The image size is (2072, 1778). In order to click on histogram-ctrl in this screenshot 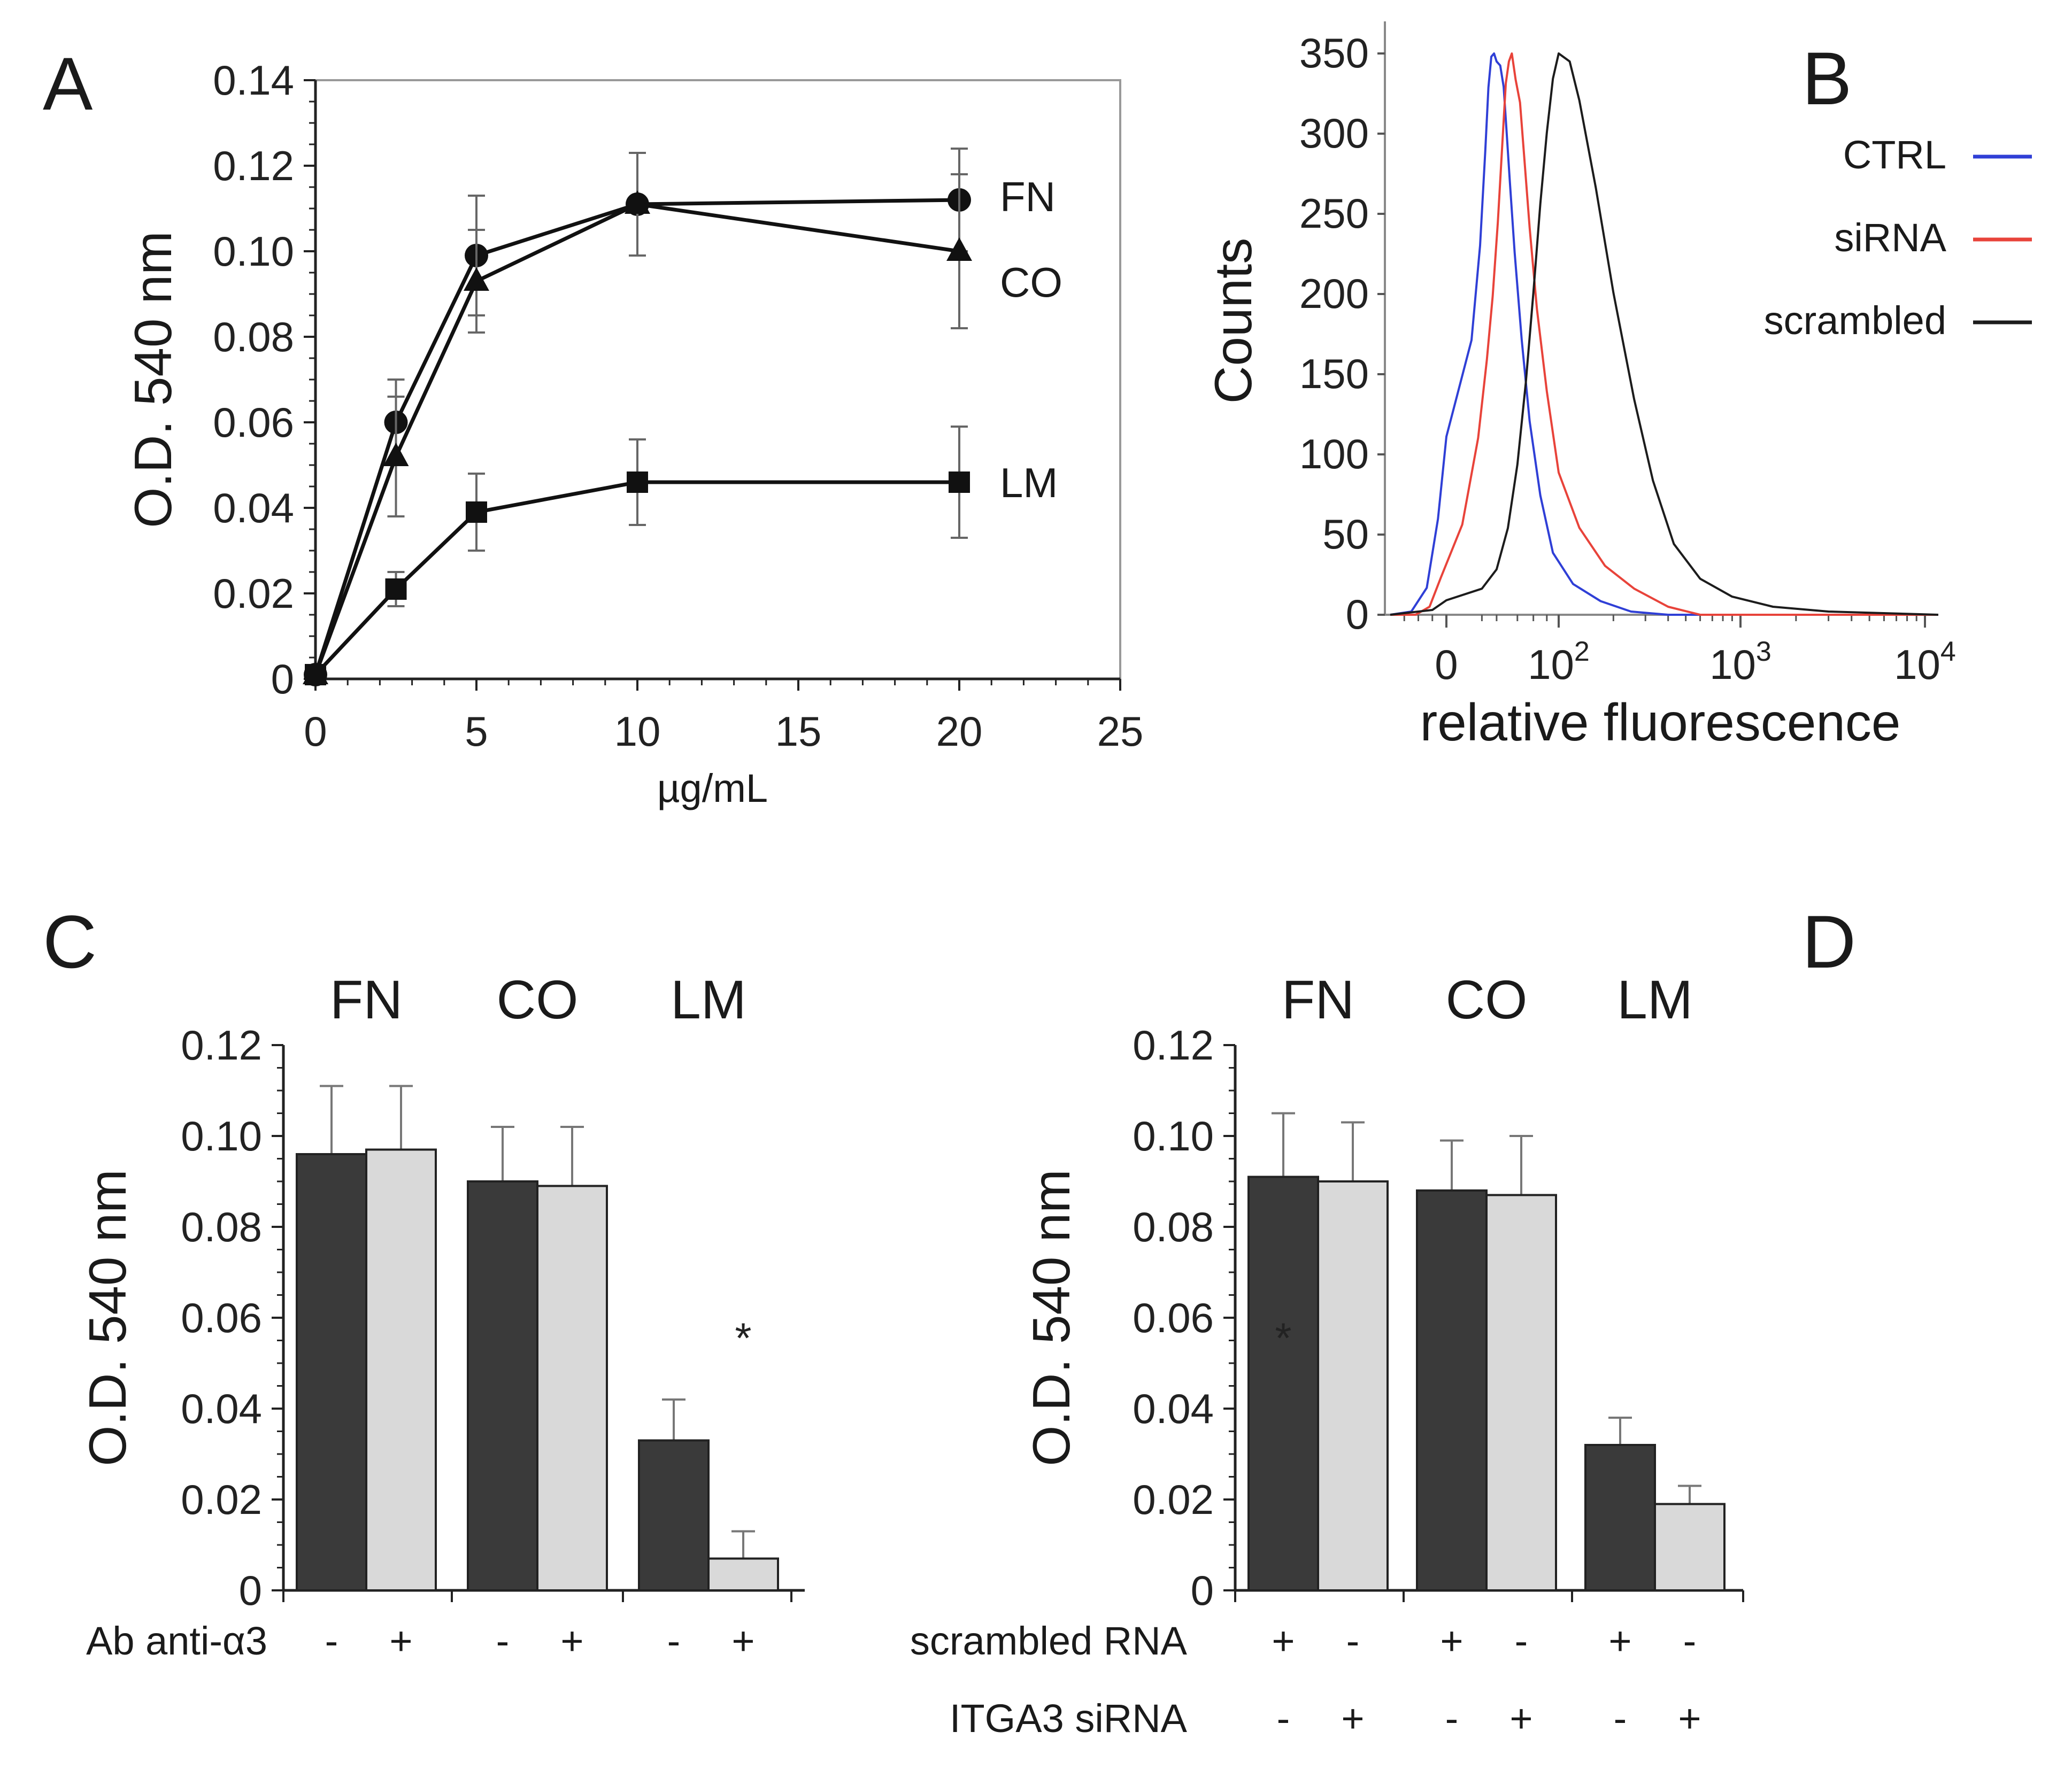, I will do `click(1664, 334)`.